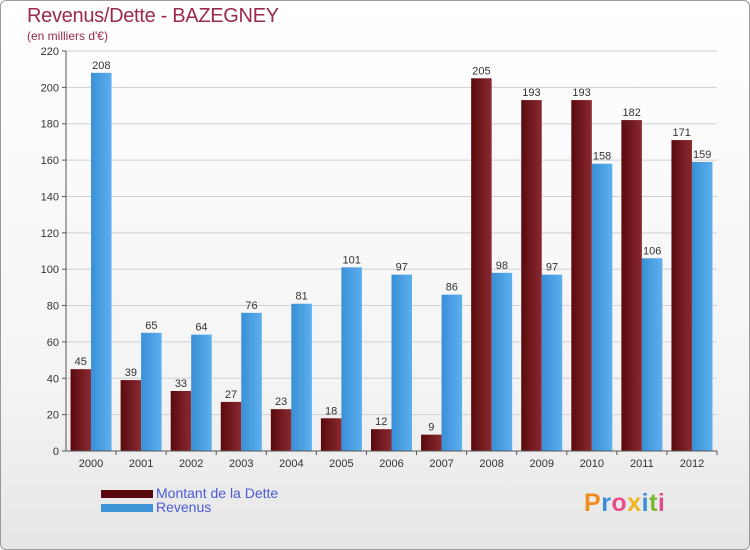 The image size is (750, 550). What do you see at coordinates (541, 464) in the screenshot?
I see `x-tick-label: 2009` at bounding box center [541, 464].